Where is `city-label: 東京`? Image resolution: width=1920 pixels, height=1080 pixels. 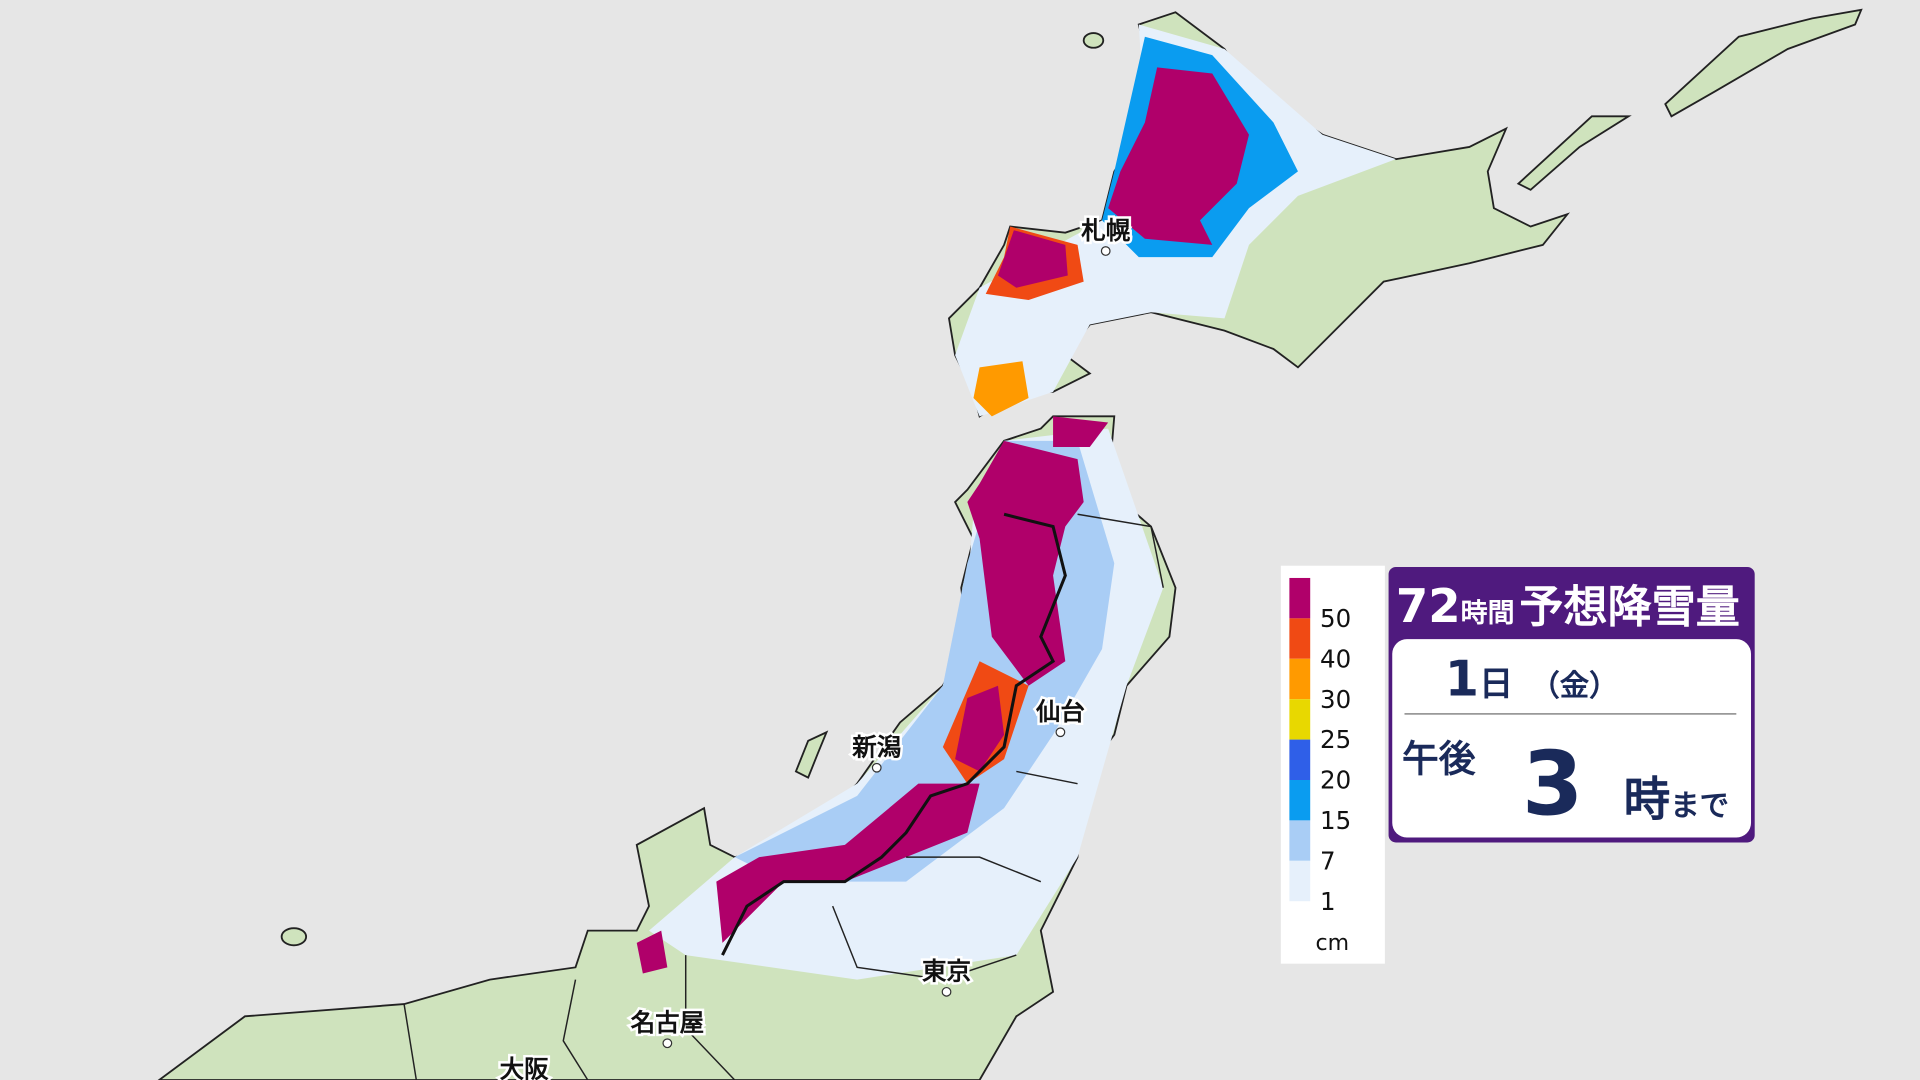 city-label: 東京 is located at coordinates (946, 971).